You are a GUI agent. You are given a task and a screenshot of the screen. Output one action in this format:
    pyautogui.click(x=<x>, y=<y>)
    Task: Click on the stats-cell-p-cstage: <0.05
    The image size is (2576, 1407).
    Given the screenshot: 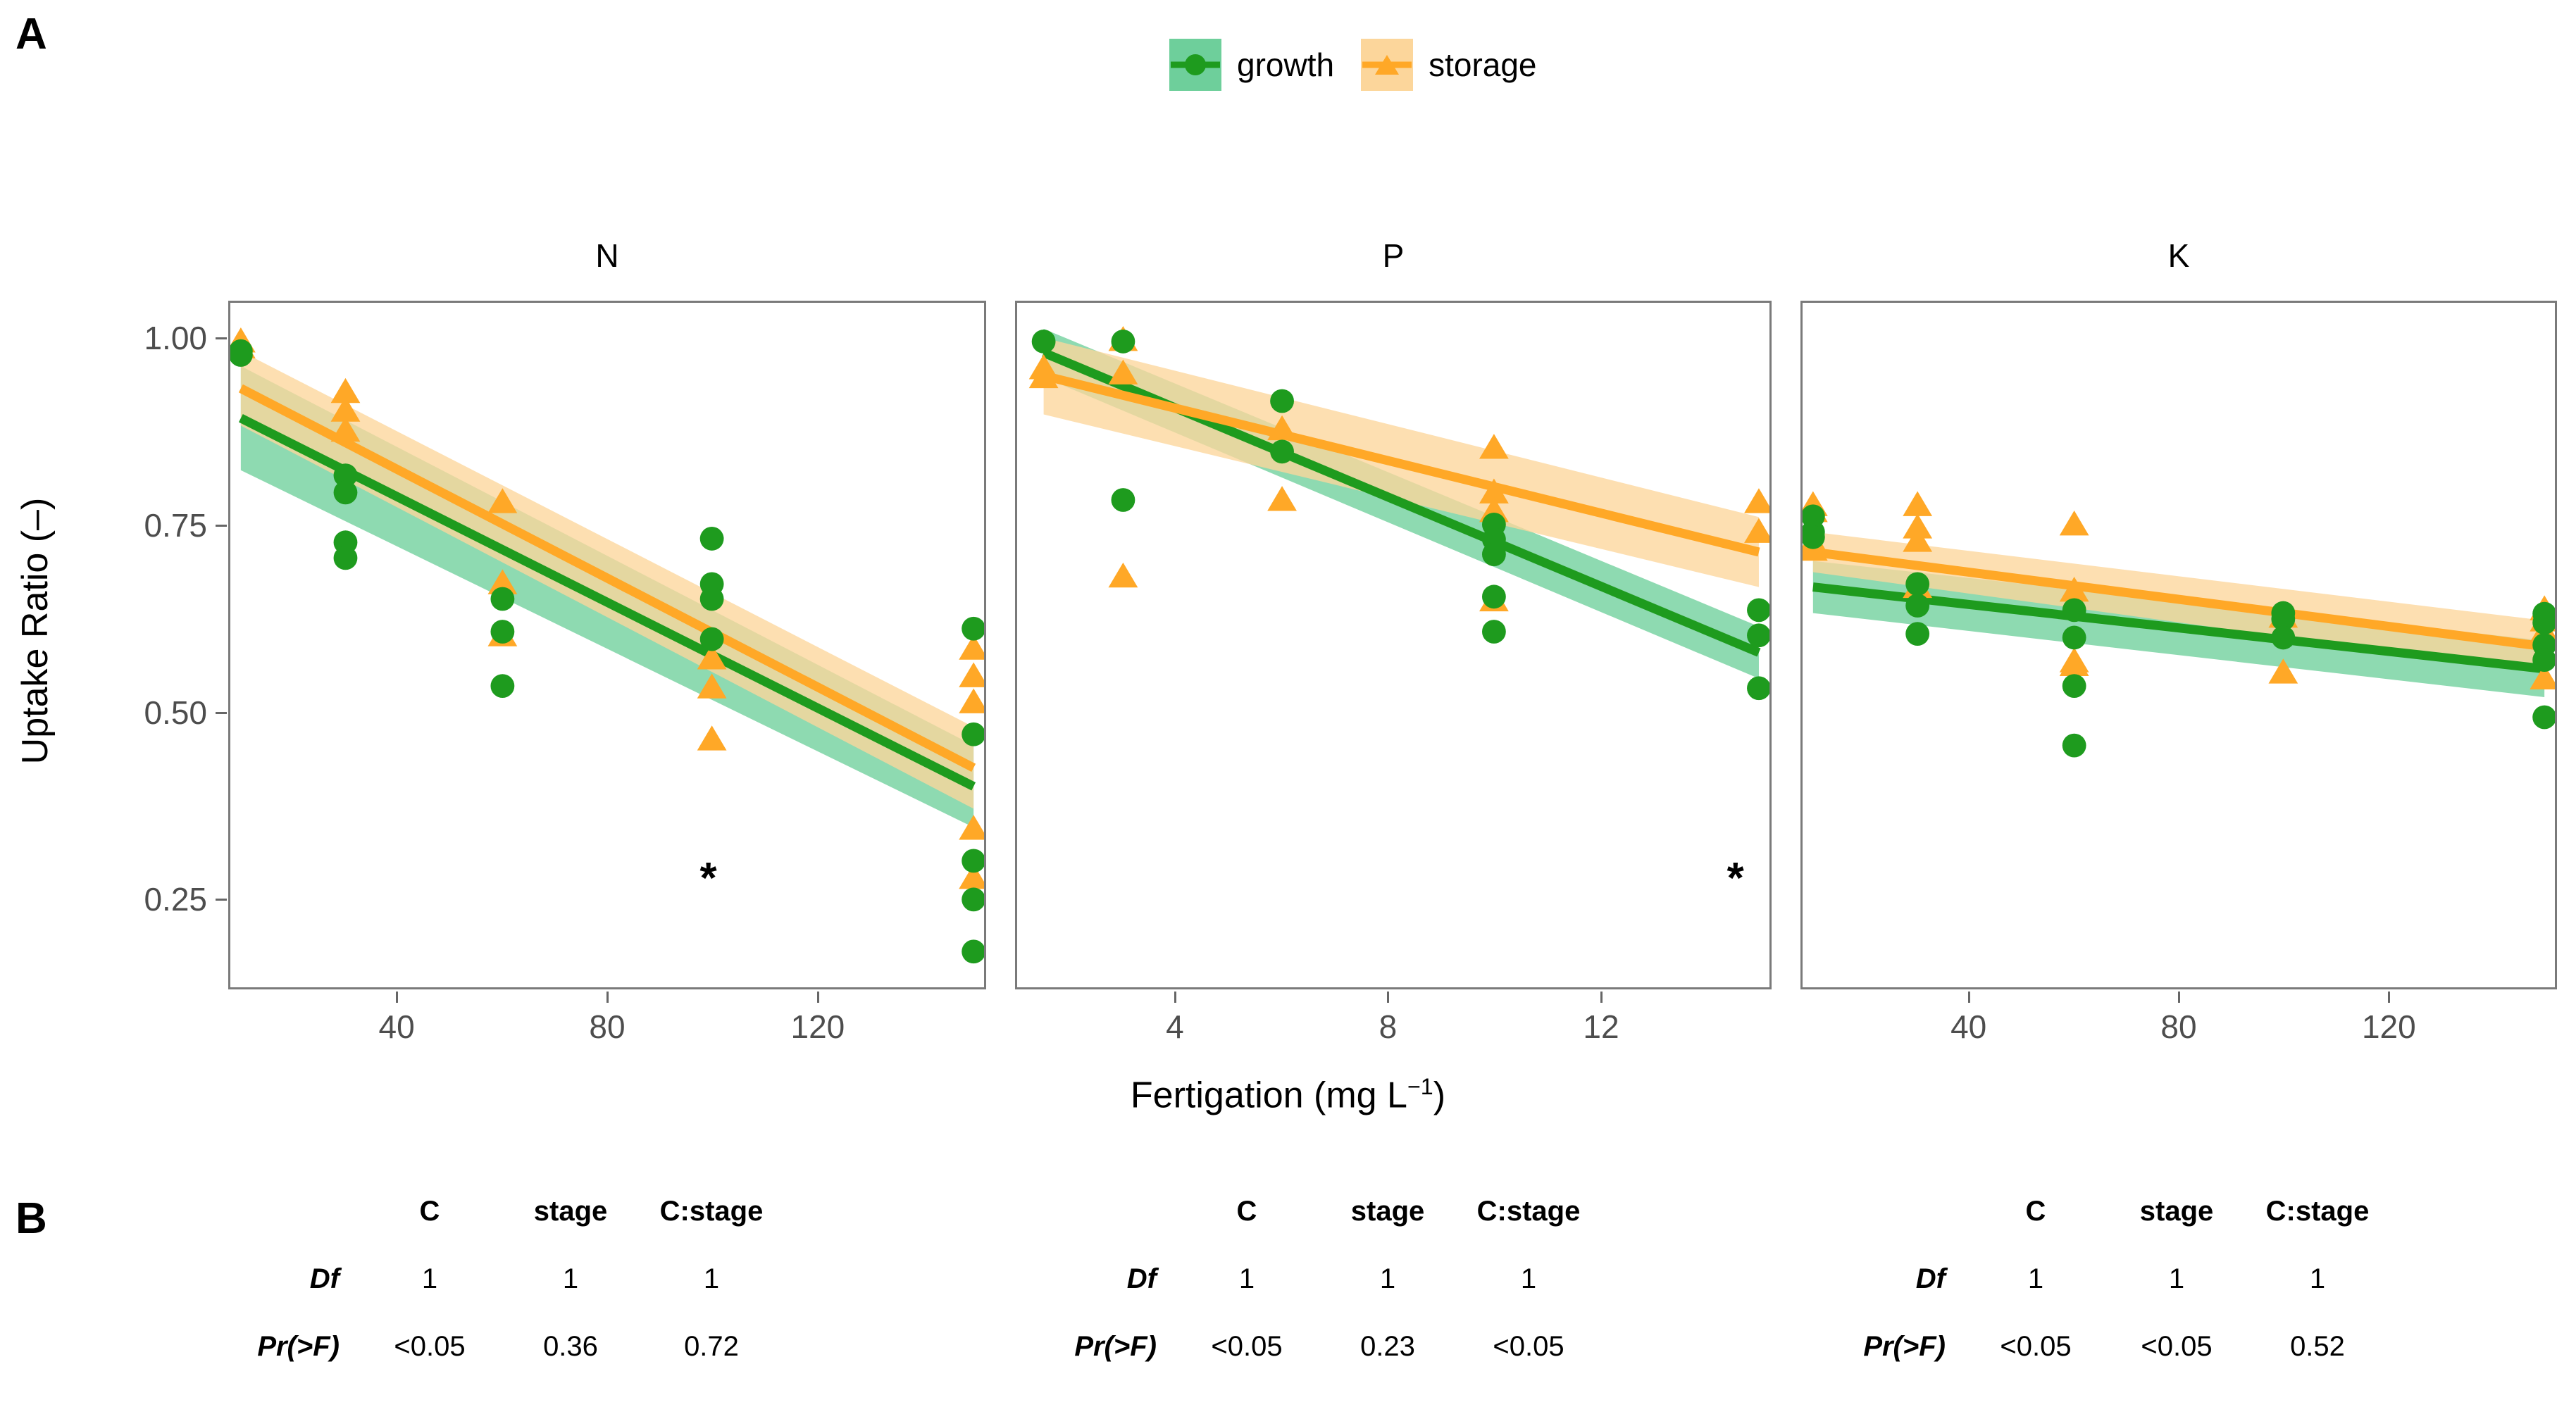 What is the action you would take?
    pyautogui.click(x=1528, y=1346)
    